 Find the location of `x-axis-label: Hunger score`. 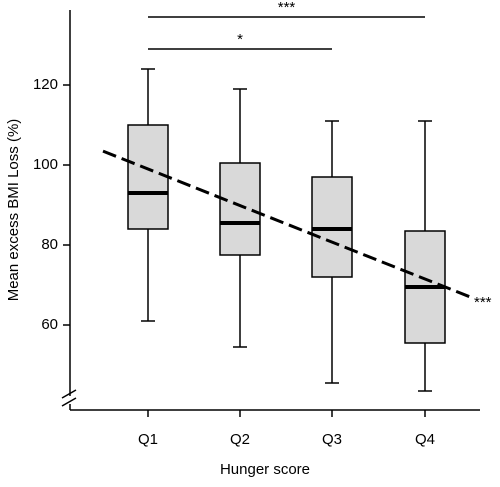

x-axis-label: Hunger score is located at coordinates (265, 469).